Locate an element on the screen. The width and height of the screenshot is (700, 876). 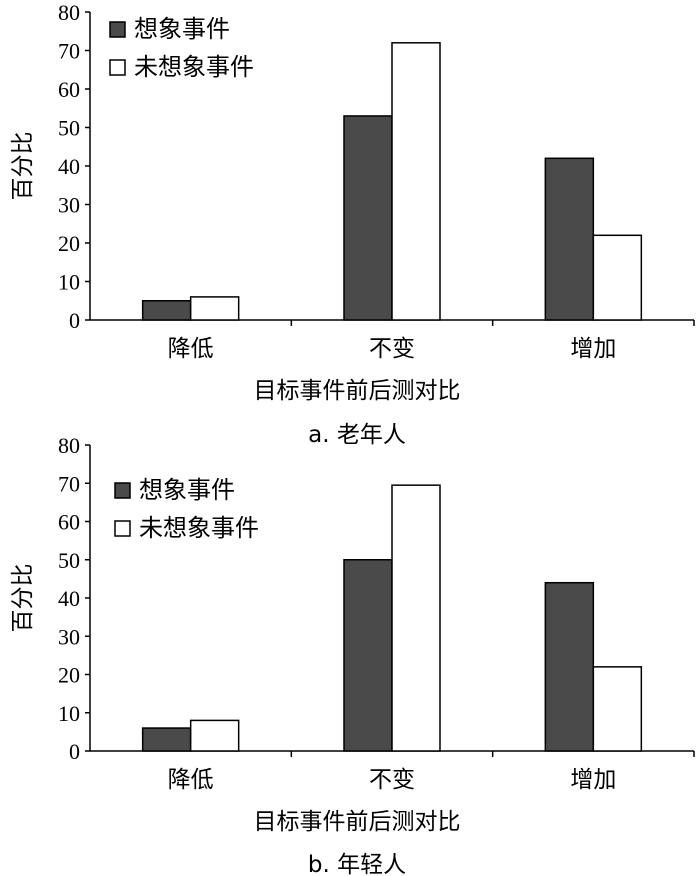
panel-caption: b. 年轻人 is located at coordinates (357, 864).